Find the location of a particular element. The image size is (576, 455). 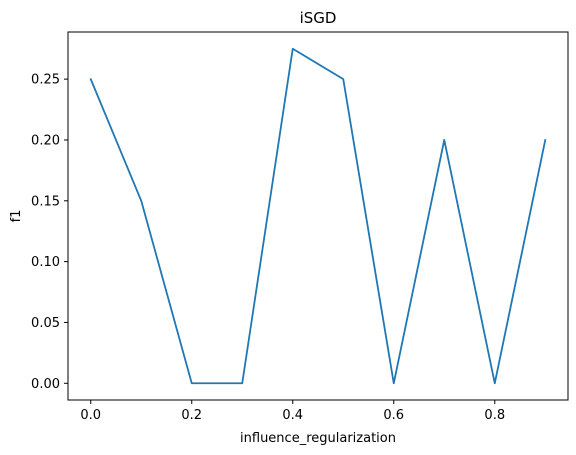

x-tick-label: 0.8 is located at coordinates (494, 415).